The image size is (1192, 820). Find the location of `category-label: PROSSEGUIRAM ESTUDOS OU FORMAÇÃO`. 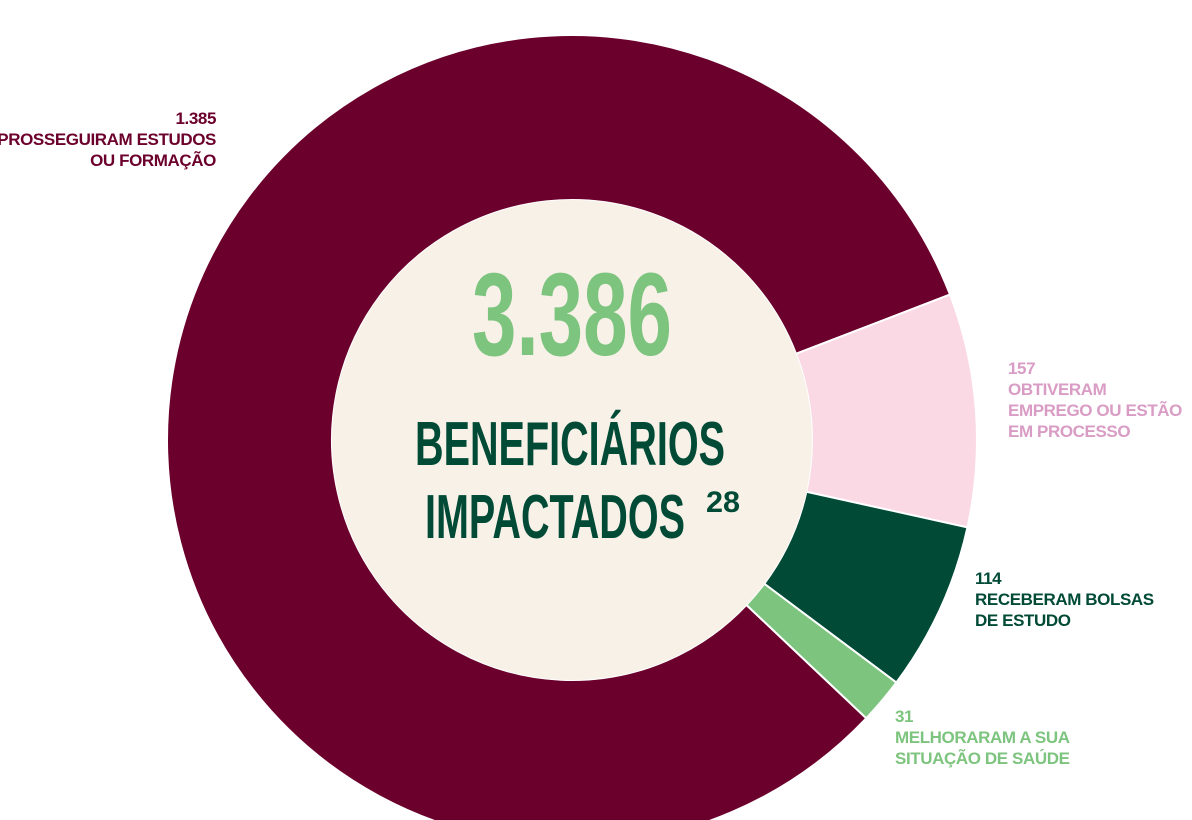

category-label: PROSSEGUIRAM ESTUDOS OU FORMAÇÃO is located at coordinates (108, 150).